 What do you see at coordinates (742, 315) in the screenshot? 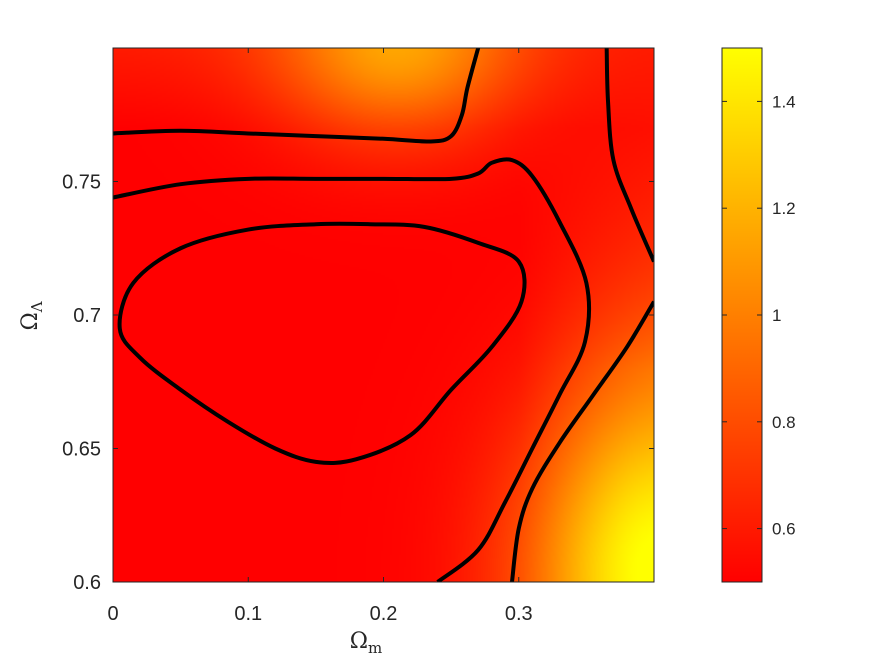
I see `colorbar` at bounding box center [742, 315].